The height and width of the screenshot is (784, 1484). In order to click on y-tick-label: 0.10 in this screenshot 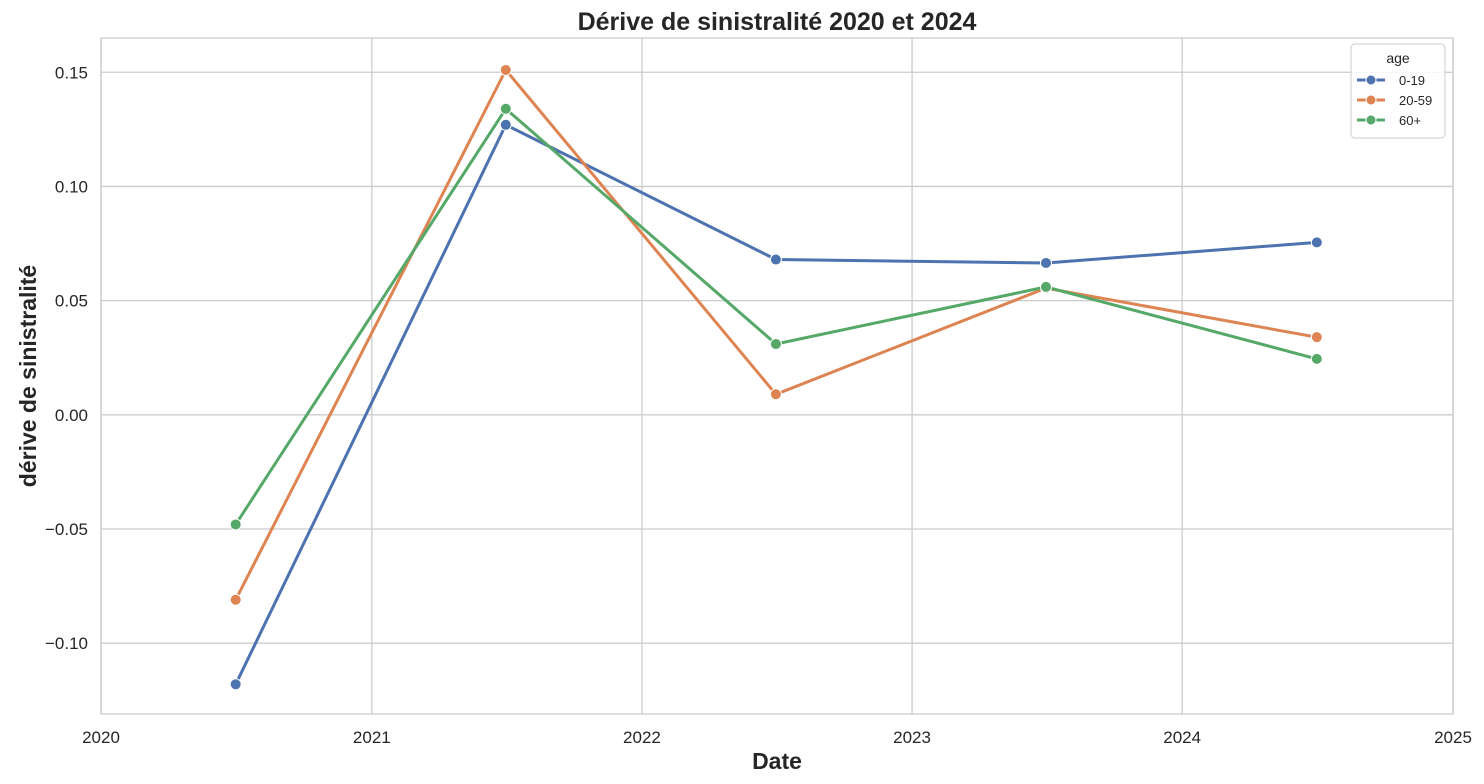, I will do `click(71, 186)`.